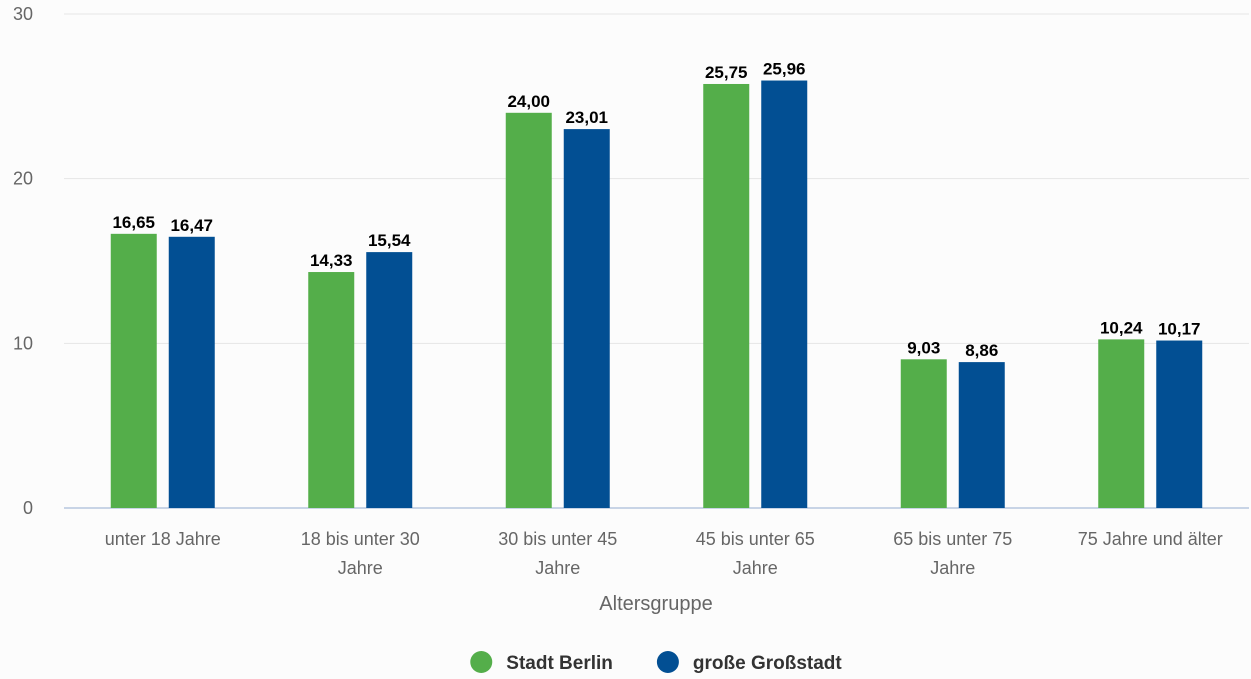  What do you see at coordinates (755, 539) in the screenshot?
I see `x-category-label: 45 bis unter 65` at bounding box center [755, 539].